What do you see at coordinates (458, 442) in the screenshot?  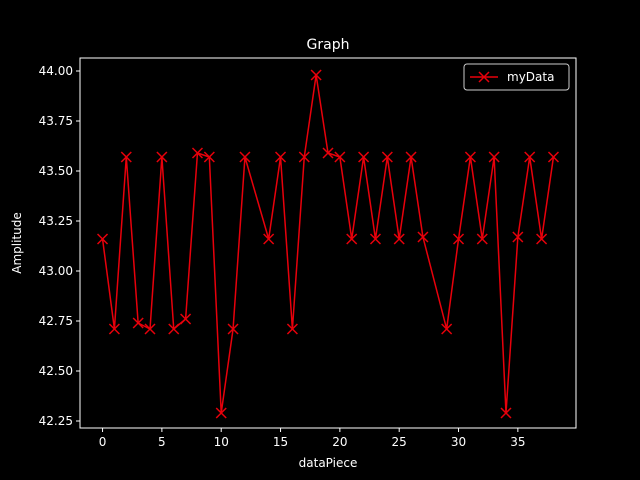 I see `x-tick-label: 30` at bounding box center [458, 442].